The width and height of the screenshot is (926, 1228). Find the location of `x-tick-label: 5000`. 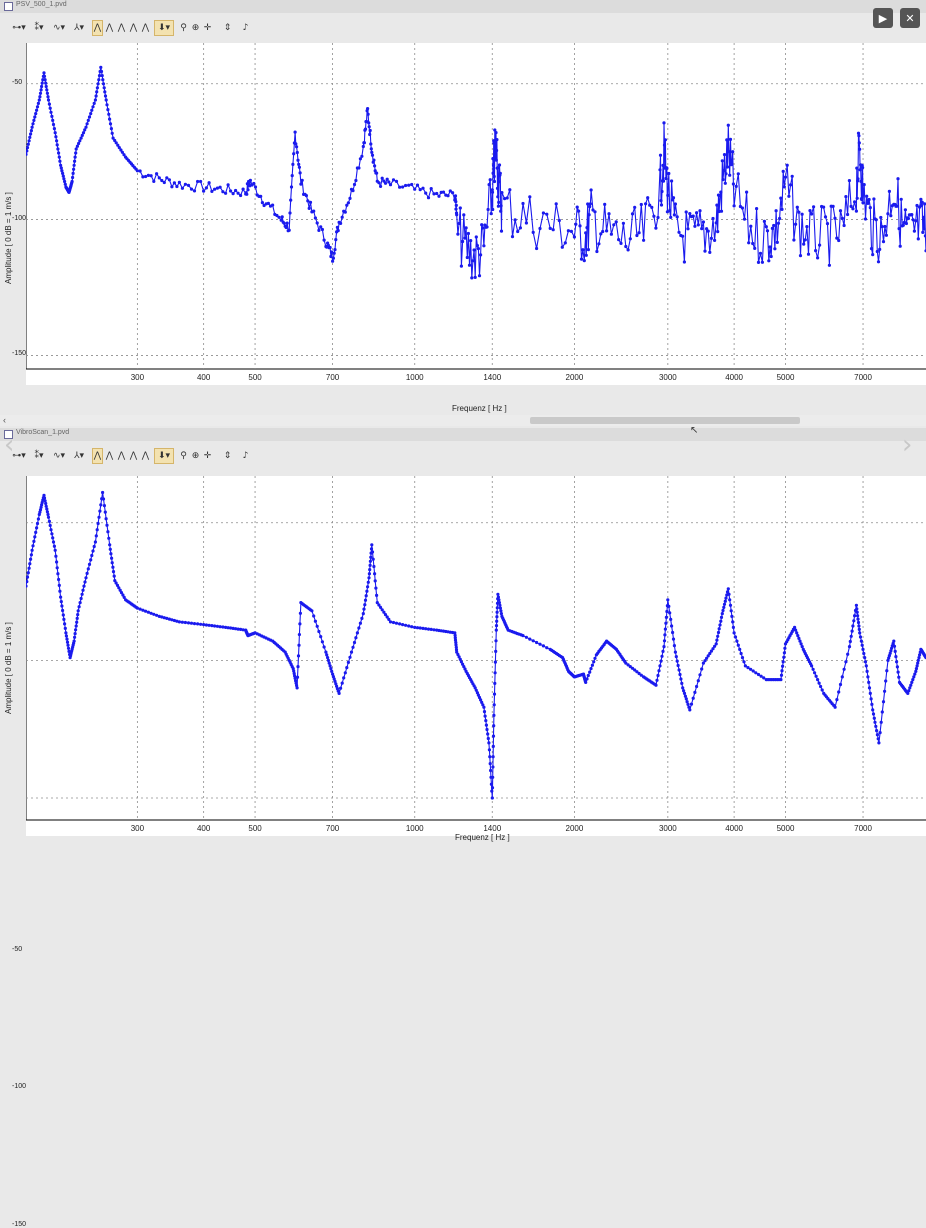

x-tick-label: 5000 is located at coordinates (786, 377).